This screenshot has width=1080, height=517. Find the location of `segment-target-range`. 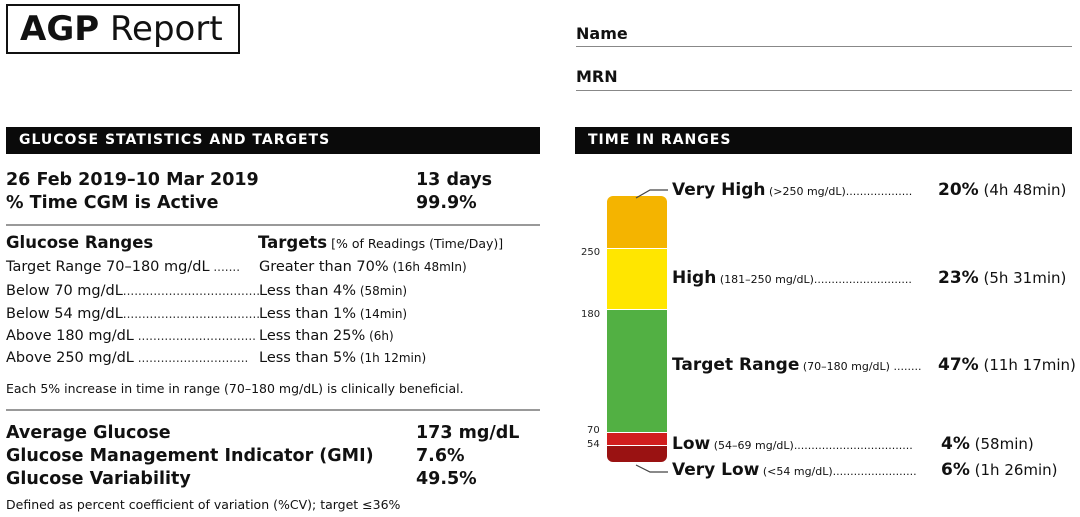

segment-target-range is located at coordinates (637, 371).